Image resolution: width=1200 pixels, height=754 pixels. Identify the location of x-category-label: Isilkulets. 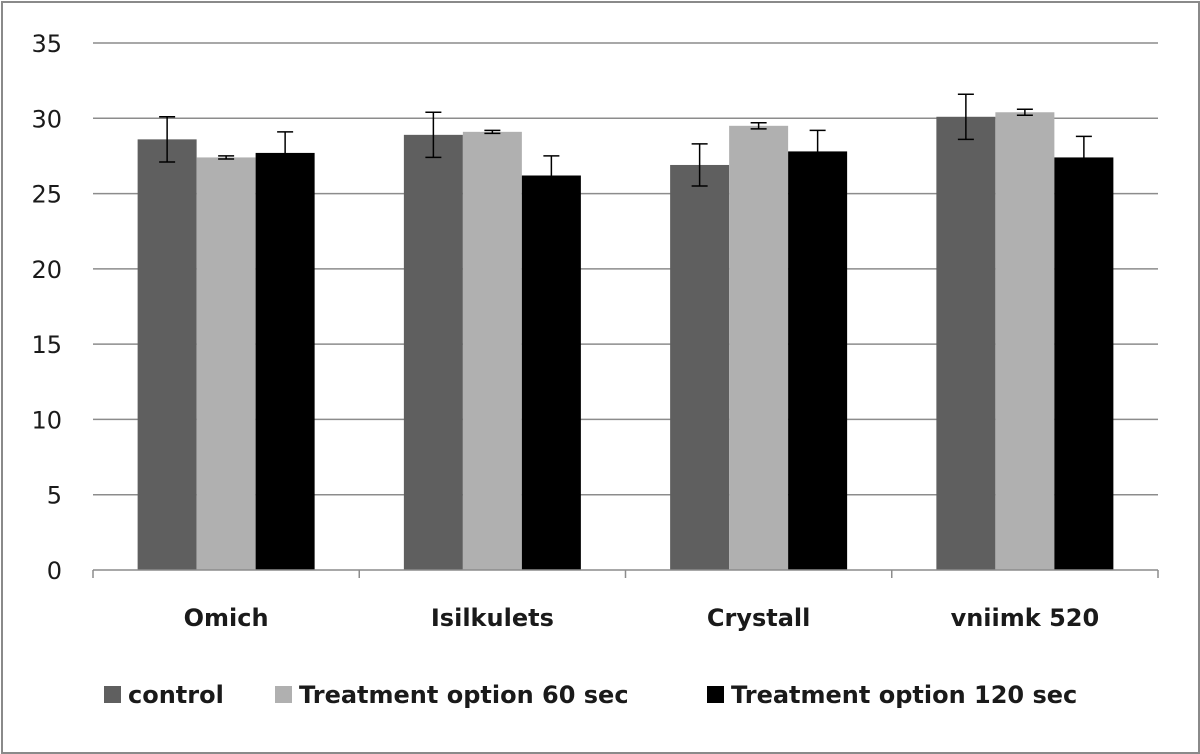
(492, 618).